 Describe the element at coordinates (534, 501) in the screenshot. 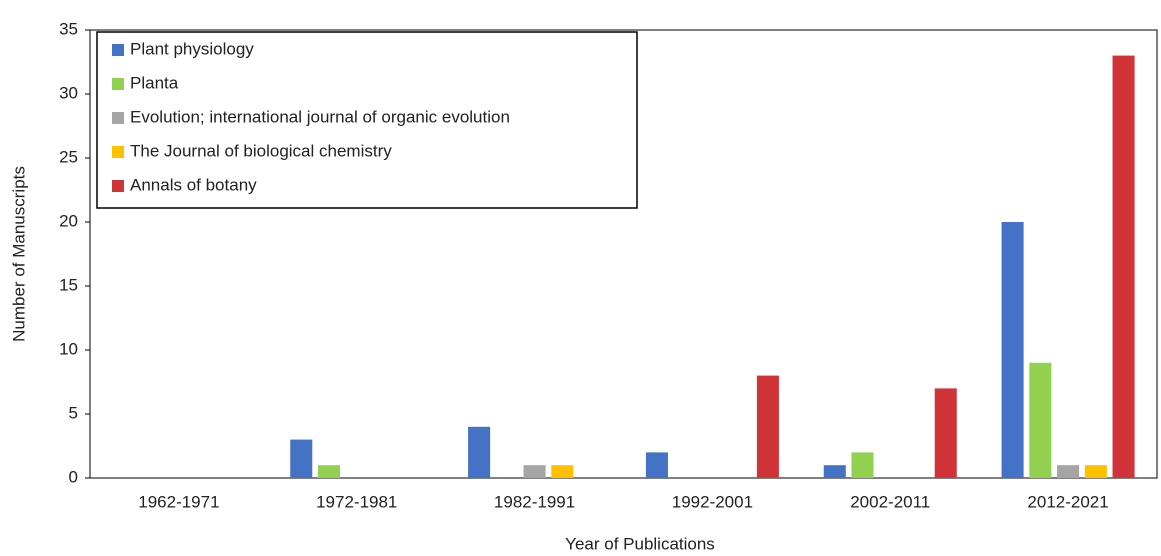

I see `x-tick-label: 1982-1991` at that location.